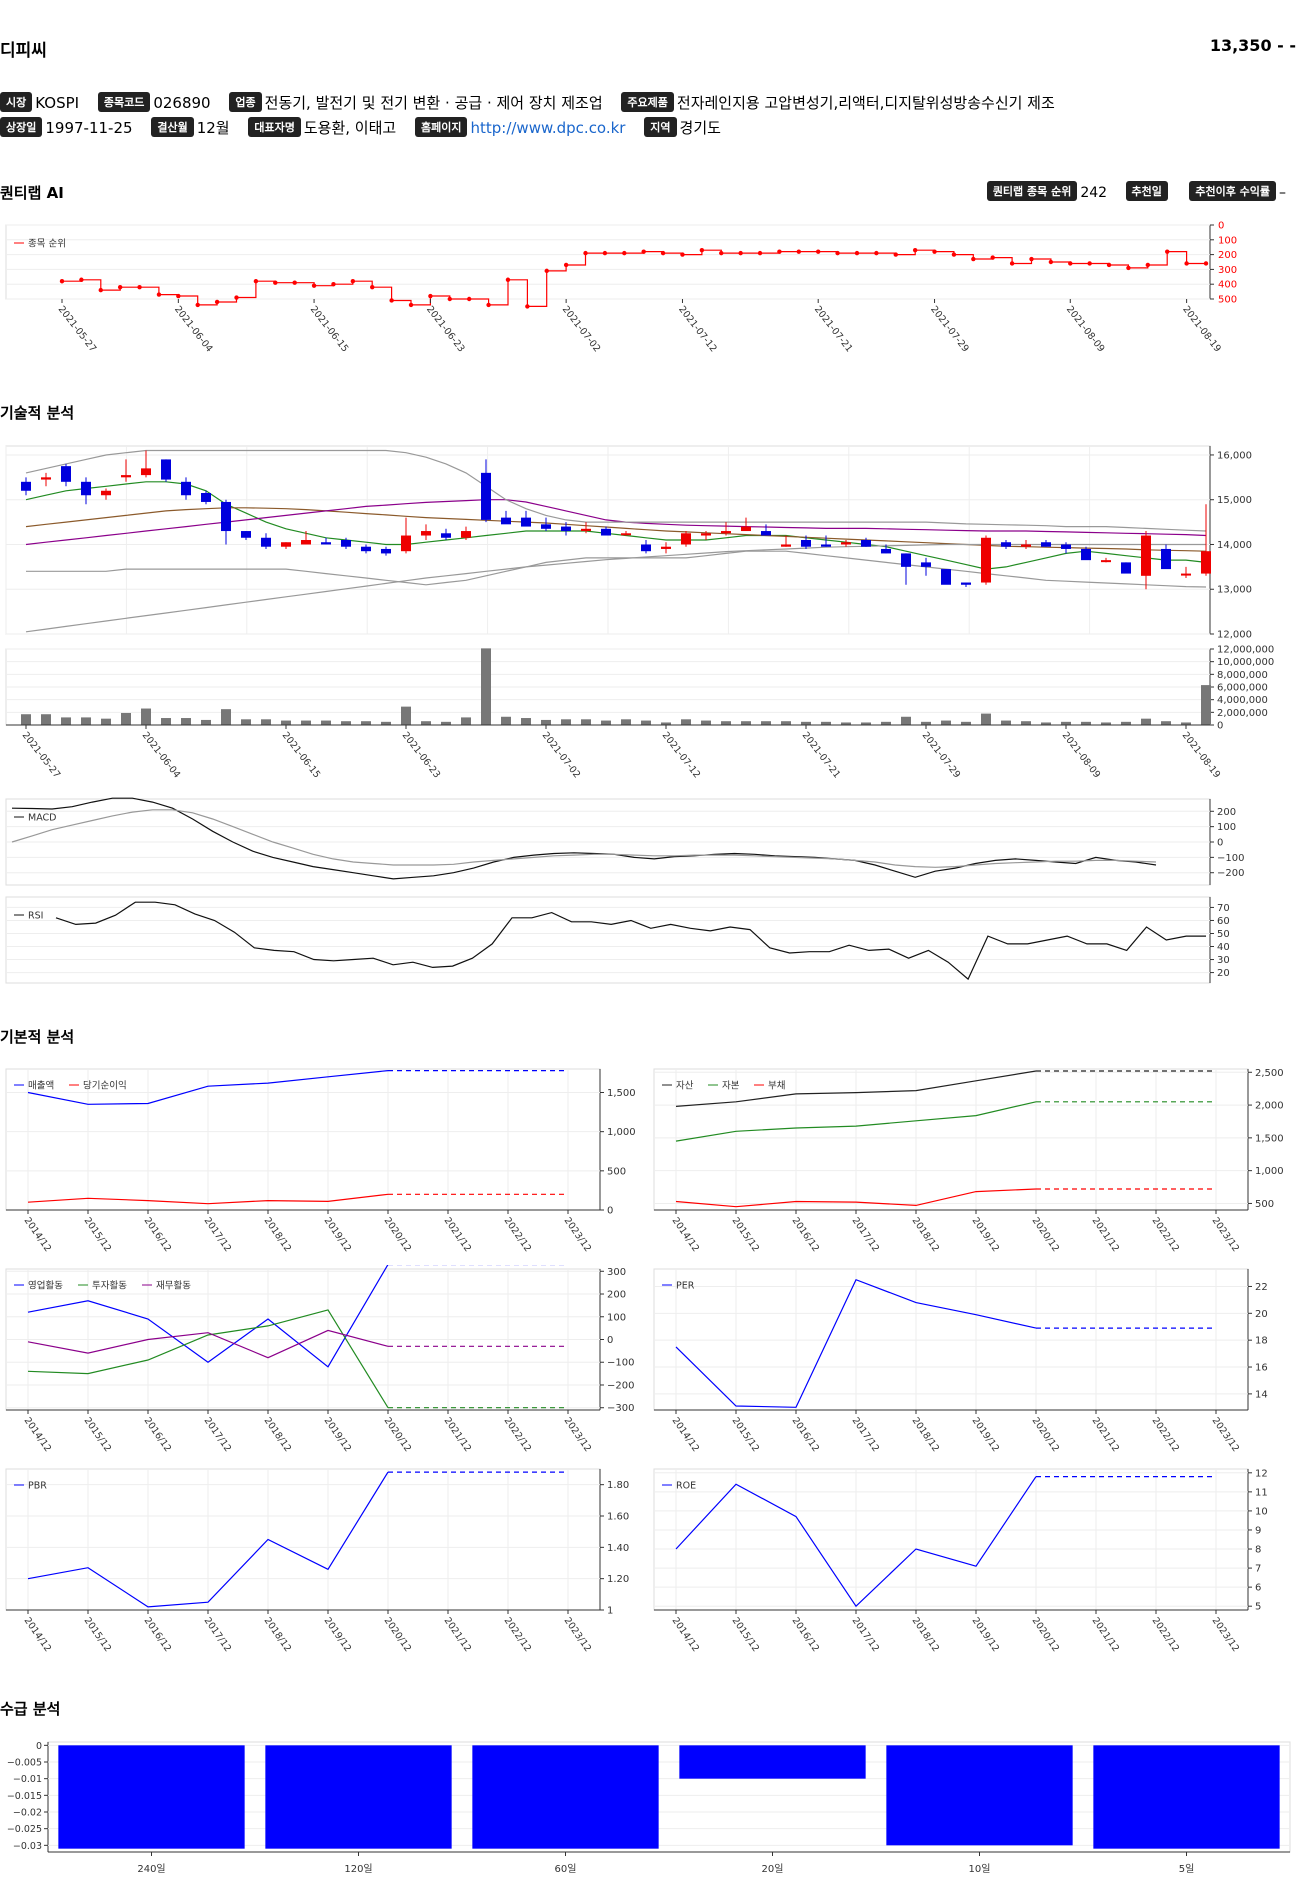  I want to click on x-tick-label: 5일, so click(1187, 1869).